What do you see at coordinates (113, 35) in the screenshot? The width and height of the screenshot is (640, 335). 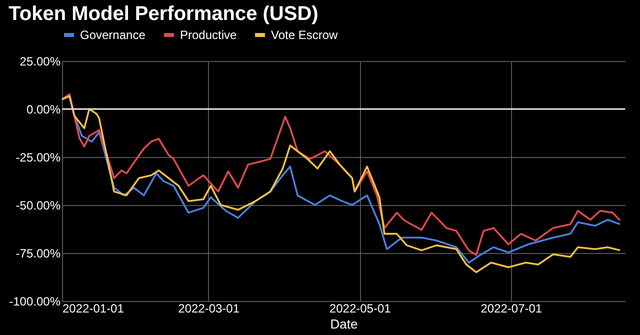 I see `legend-label: Governance` at bounding box center [113, 35].